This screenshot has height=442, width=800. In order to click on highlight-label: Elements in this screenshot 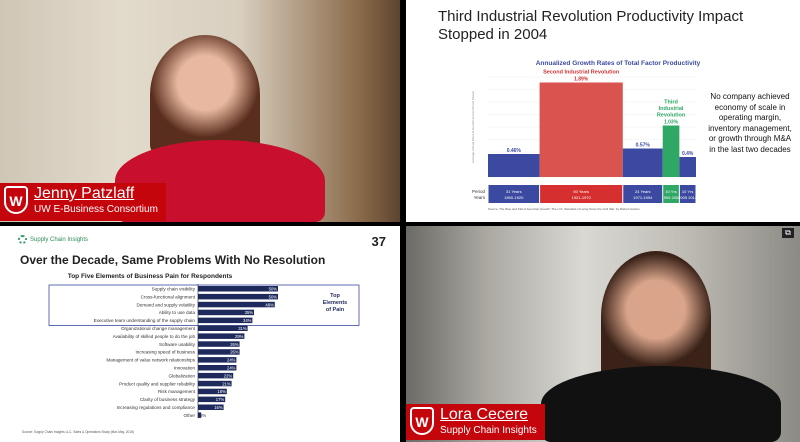, I will do `click(335, 303)`.